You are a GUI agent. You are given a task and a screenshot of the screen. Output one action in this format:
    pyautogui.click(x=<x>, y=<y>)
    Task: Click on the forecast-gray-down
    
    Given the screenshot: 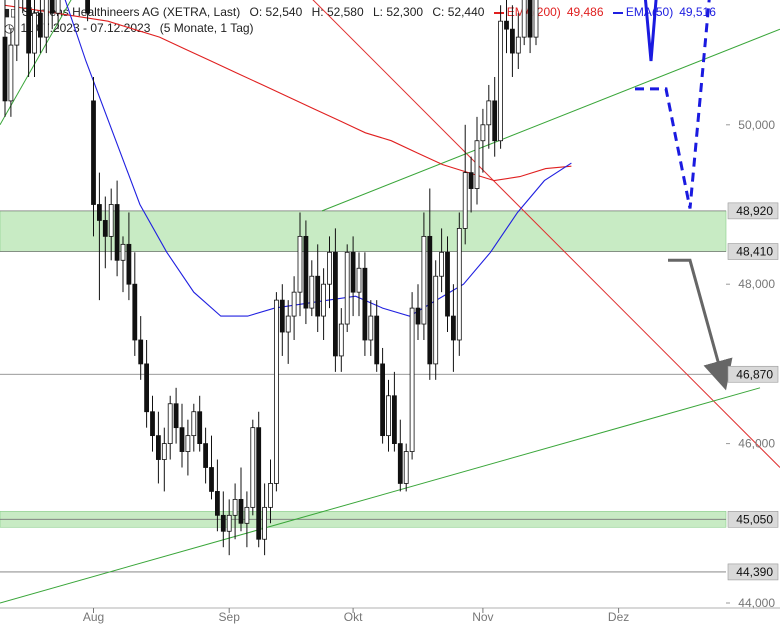 What is the action you would take?
    pyautogui.click(x=700, y=324)
    